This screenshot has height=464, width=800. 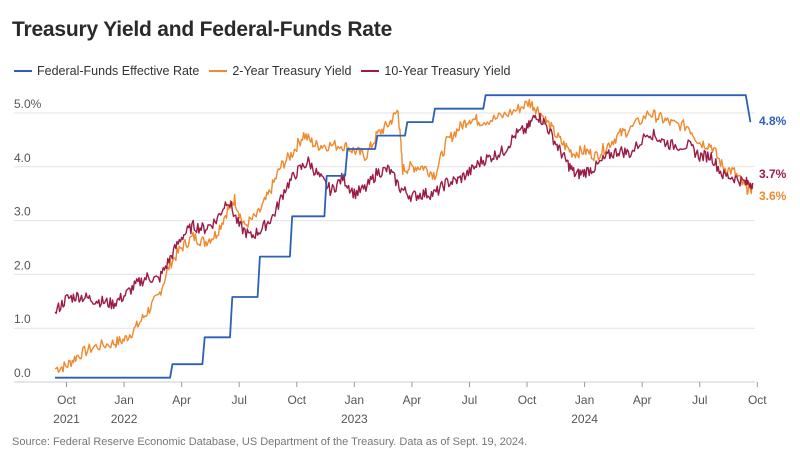 I want to click on x-tick-label-6: Apr, so click(x=412, y=400).